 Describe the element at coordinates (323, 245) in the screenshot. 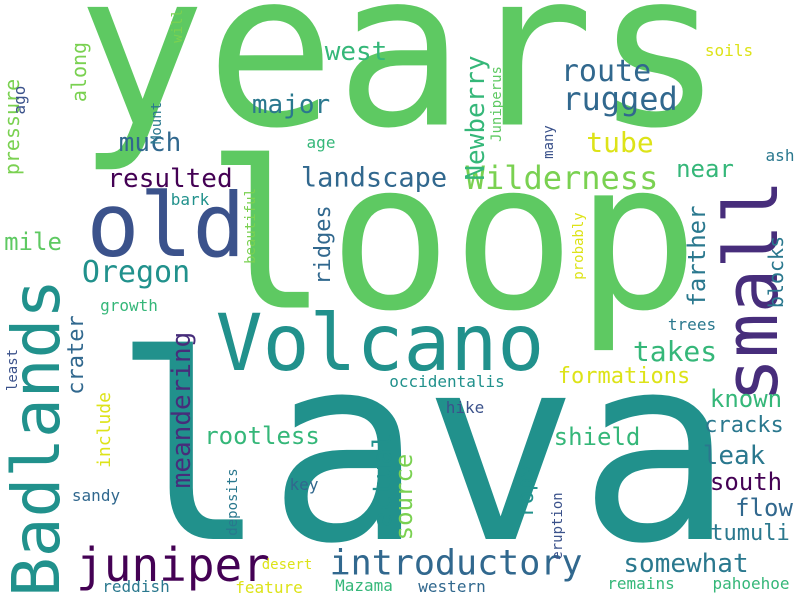

I see `word-ridges: ridges` at that location.